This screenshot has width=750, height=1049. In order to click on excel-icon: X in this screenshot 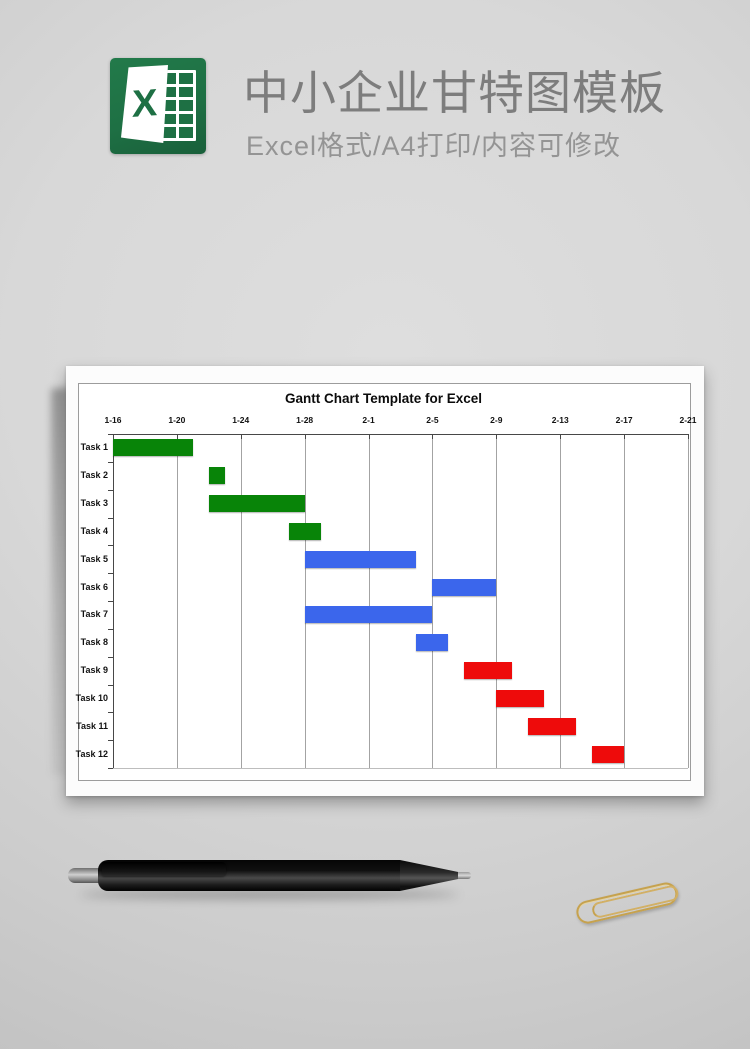, I will do `click(158, 106)`.